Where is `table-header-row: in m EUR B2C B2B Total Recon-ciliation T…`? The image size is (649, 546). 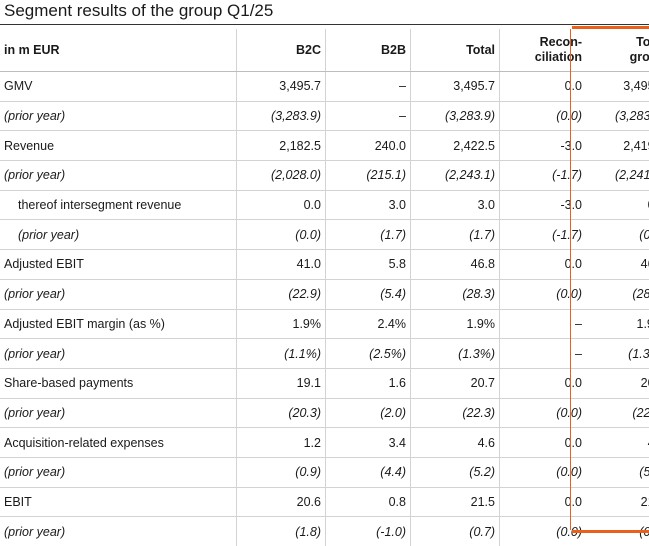
table-header-row: in m EUR B2C B2B Total Recon-ciliation T… is located at coordinates (324, 50).